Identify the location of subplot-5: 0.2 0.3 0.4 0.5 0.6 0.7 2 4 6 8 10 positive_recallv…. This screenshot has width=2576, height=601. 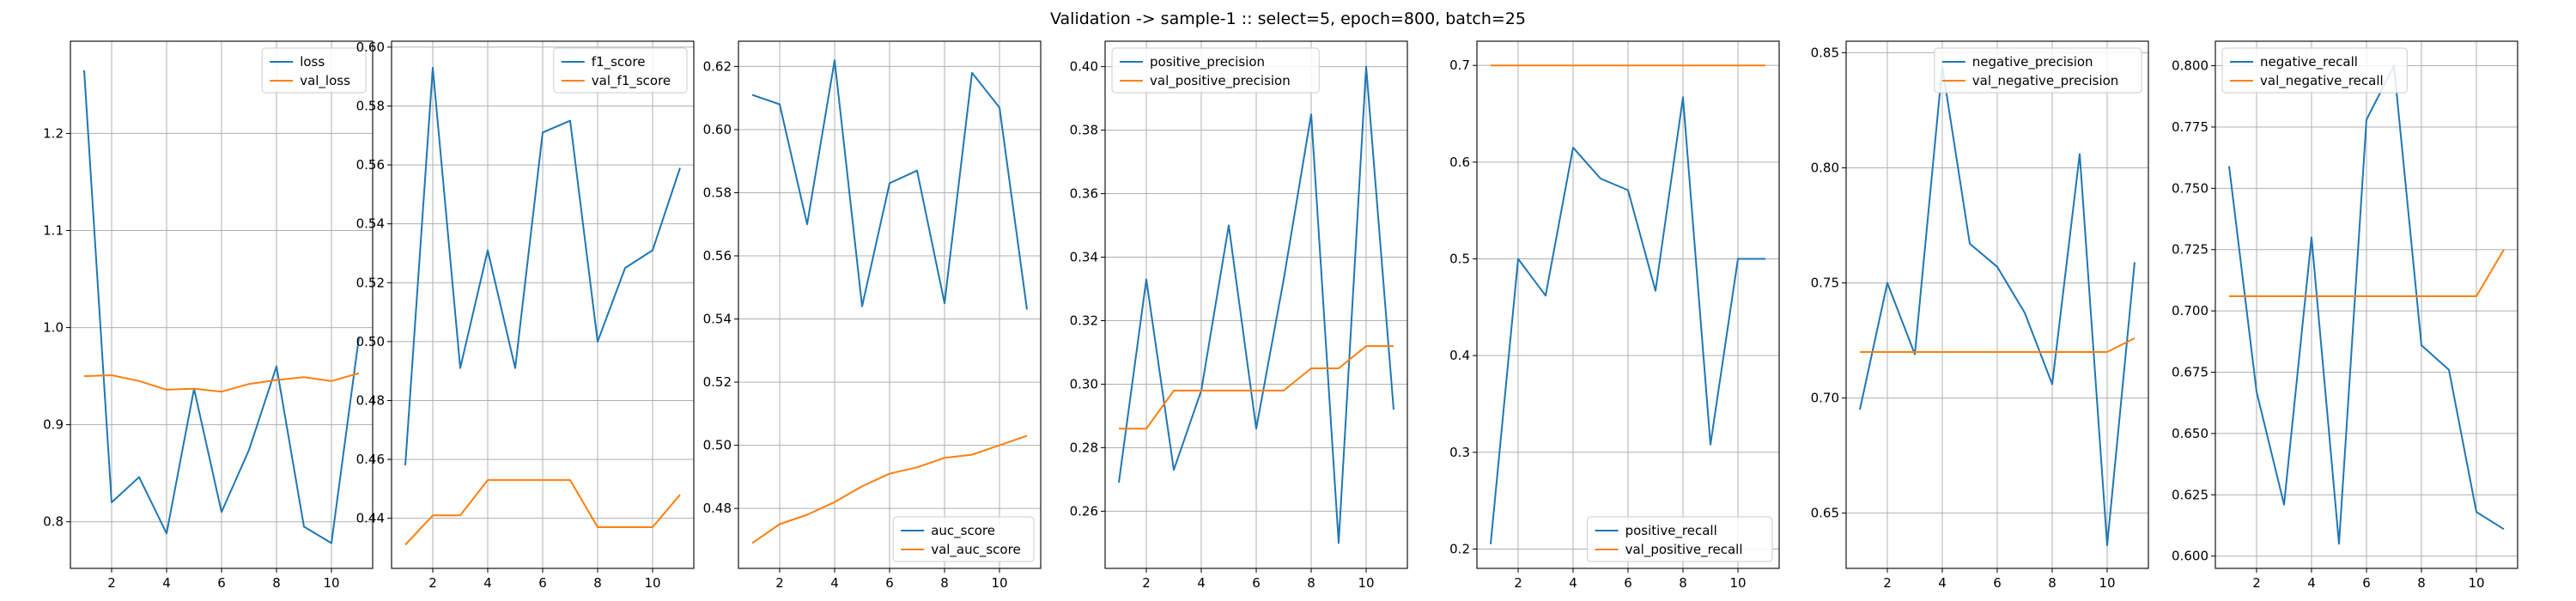
(1614, 315).